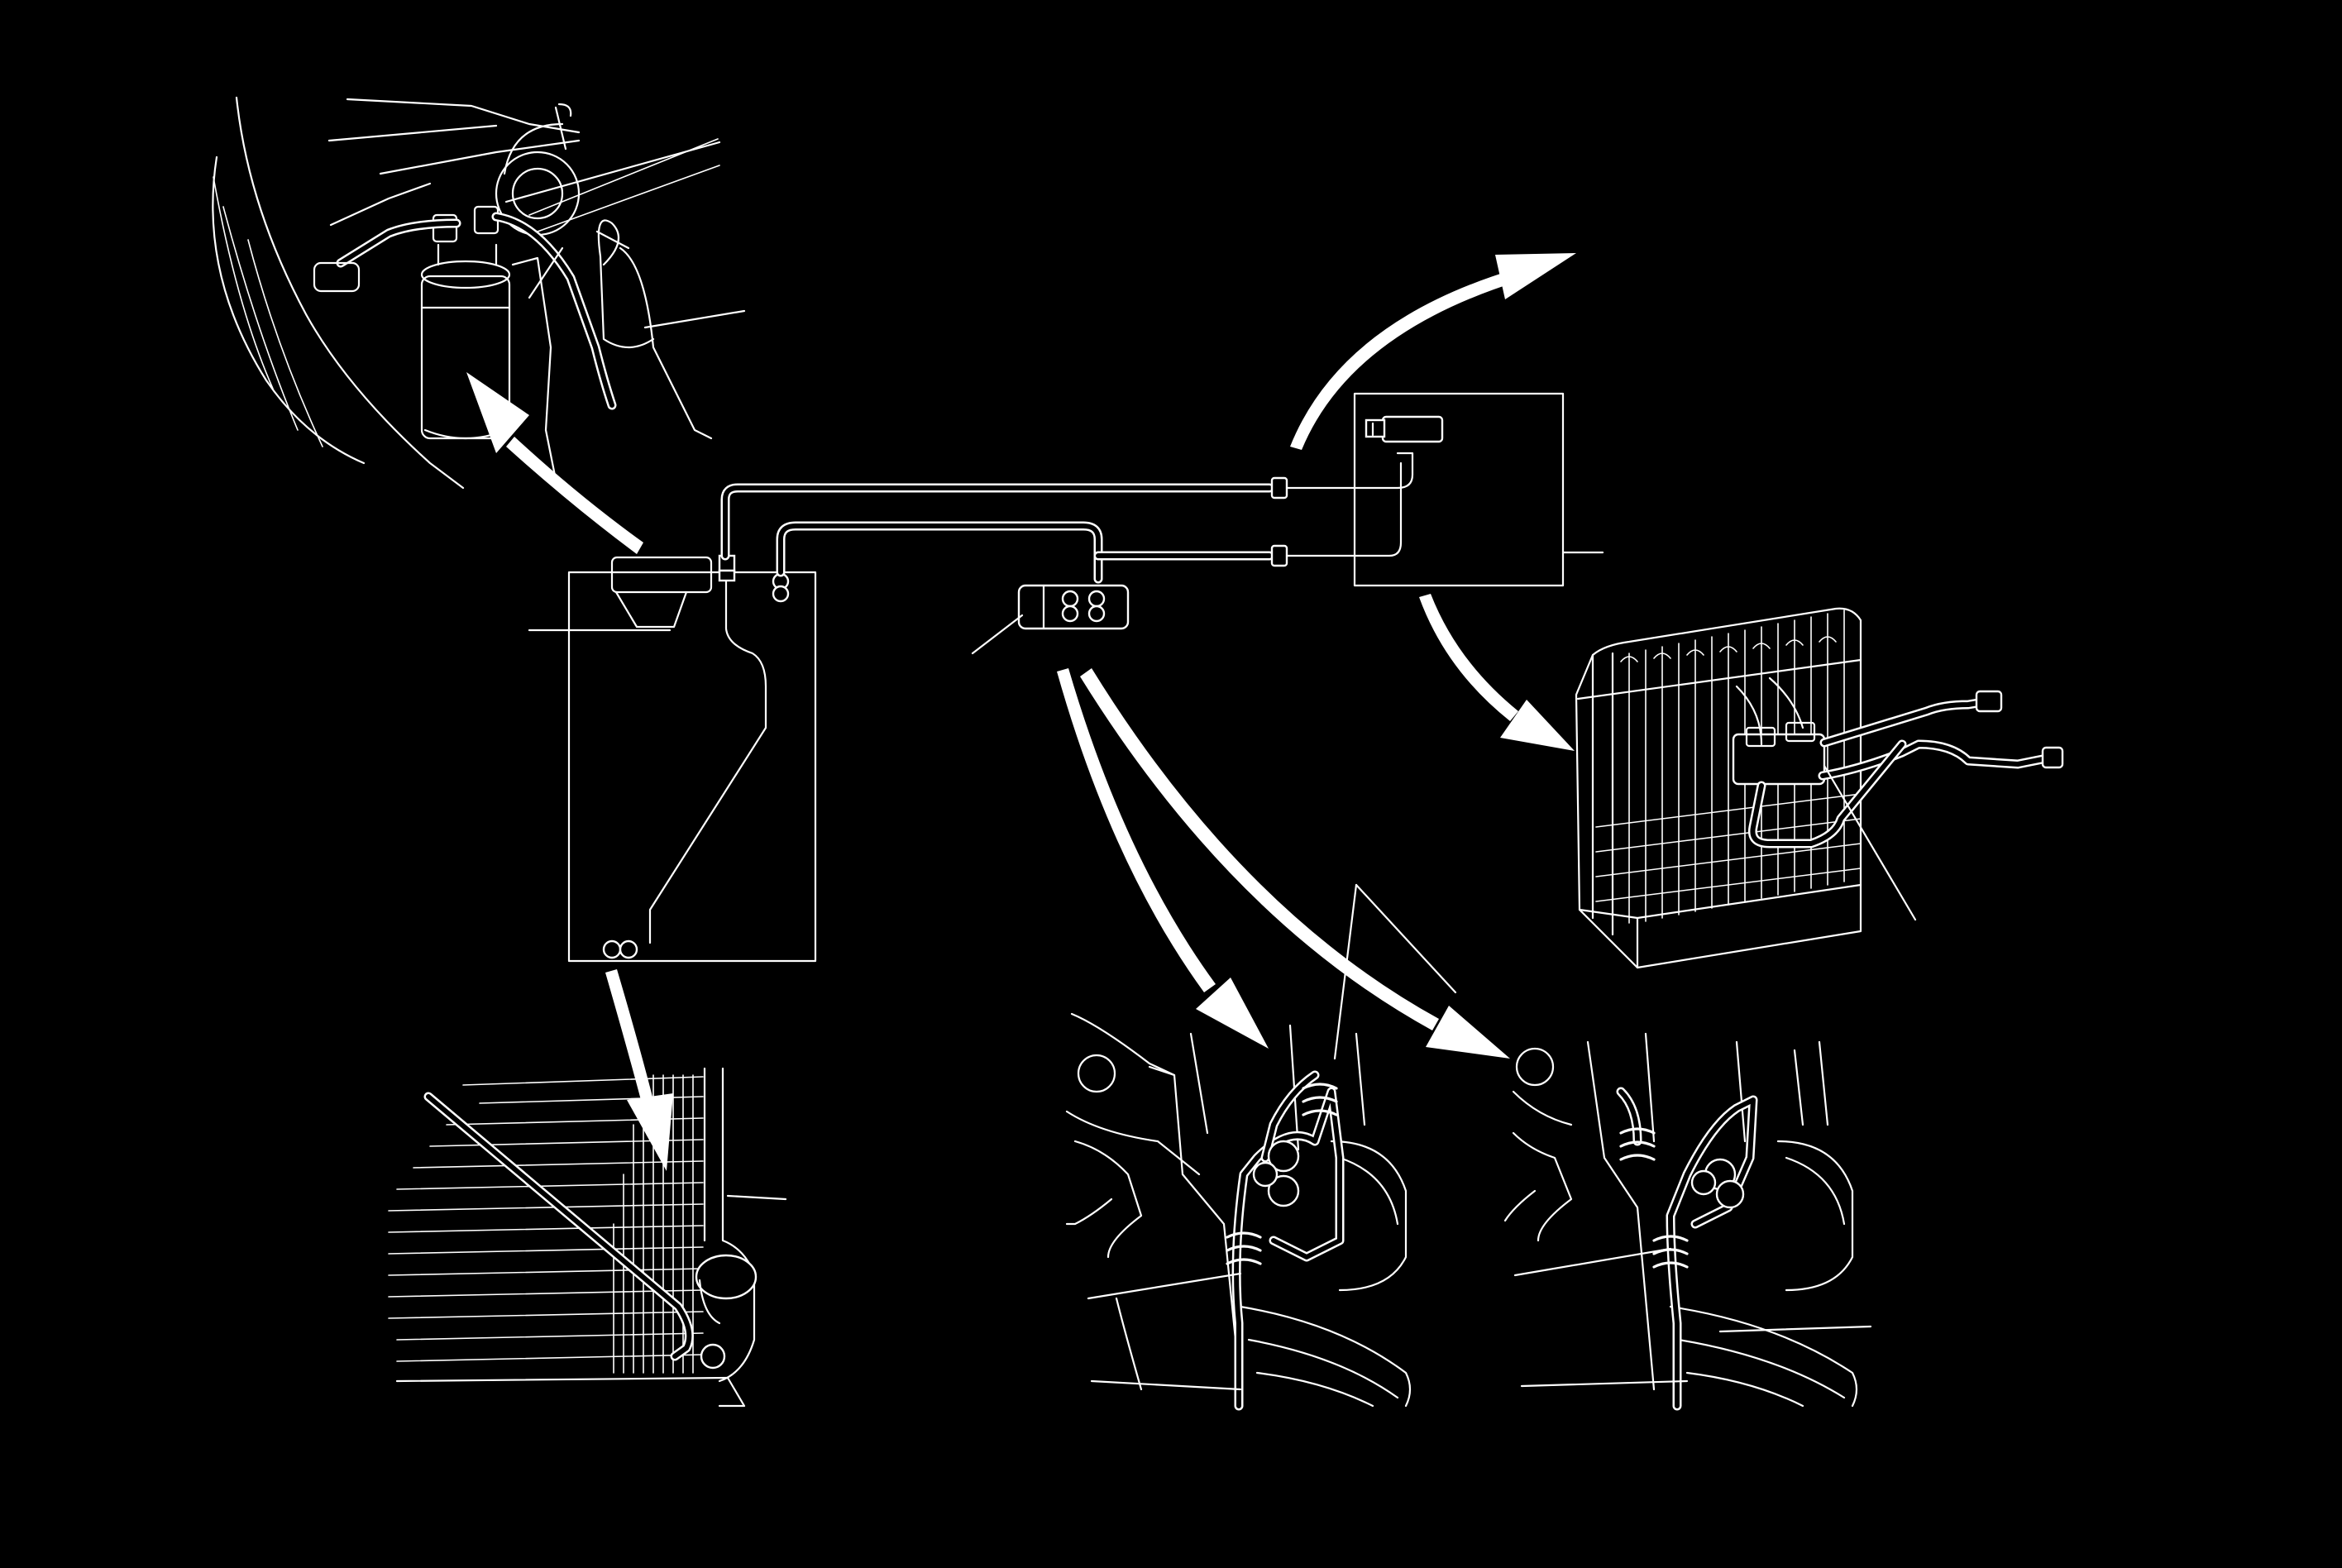 The height and width of the screenshot is (1568, 2342). What do you see at coordinates (781, 587) in the screenshot?
I see `schematic-discharge-fitting` at bounding box center [781, 587].